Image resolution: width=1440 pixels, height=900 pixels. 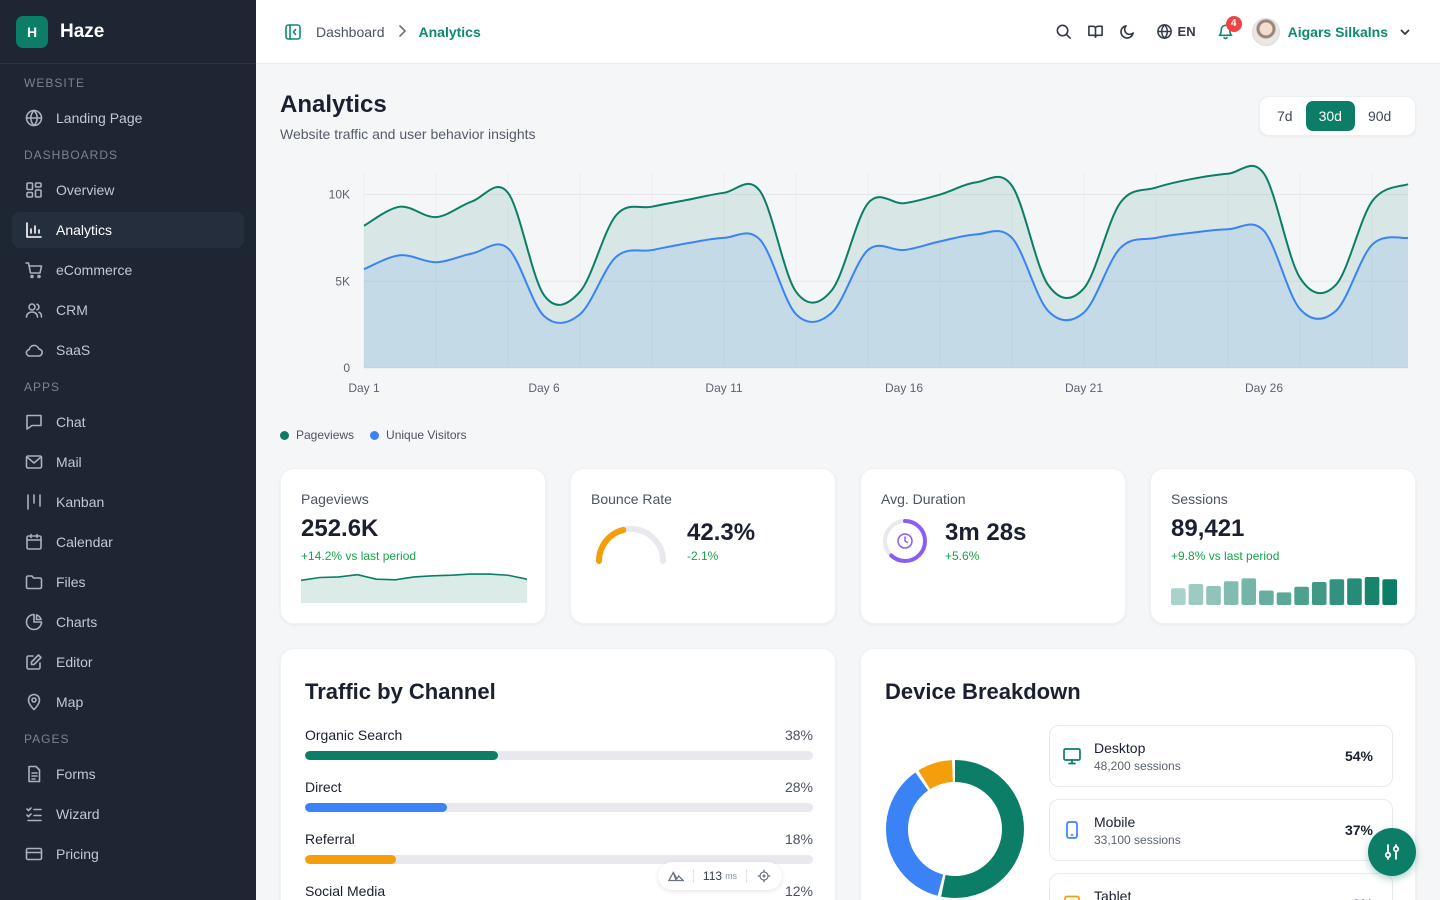 I want to click on device-sessions: 33,100 sessions, so click(x=1137, y=840).